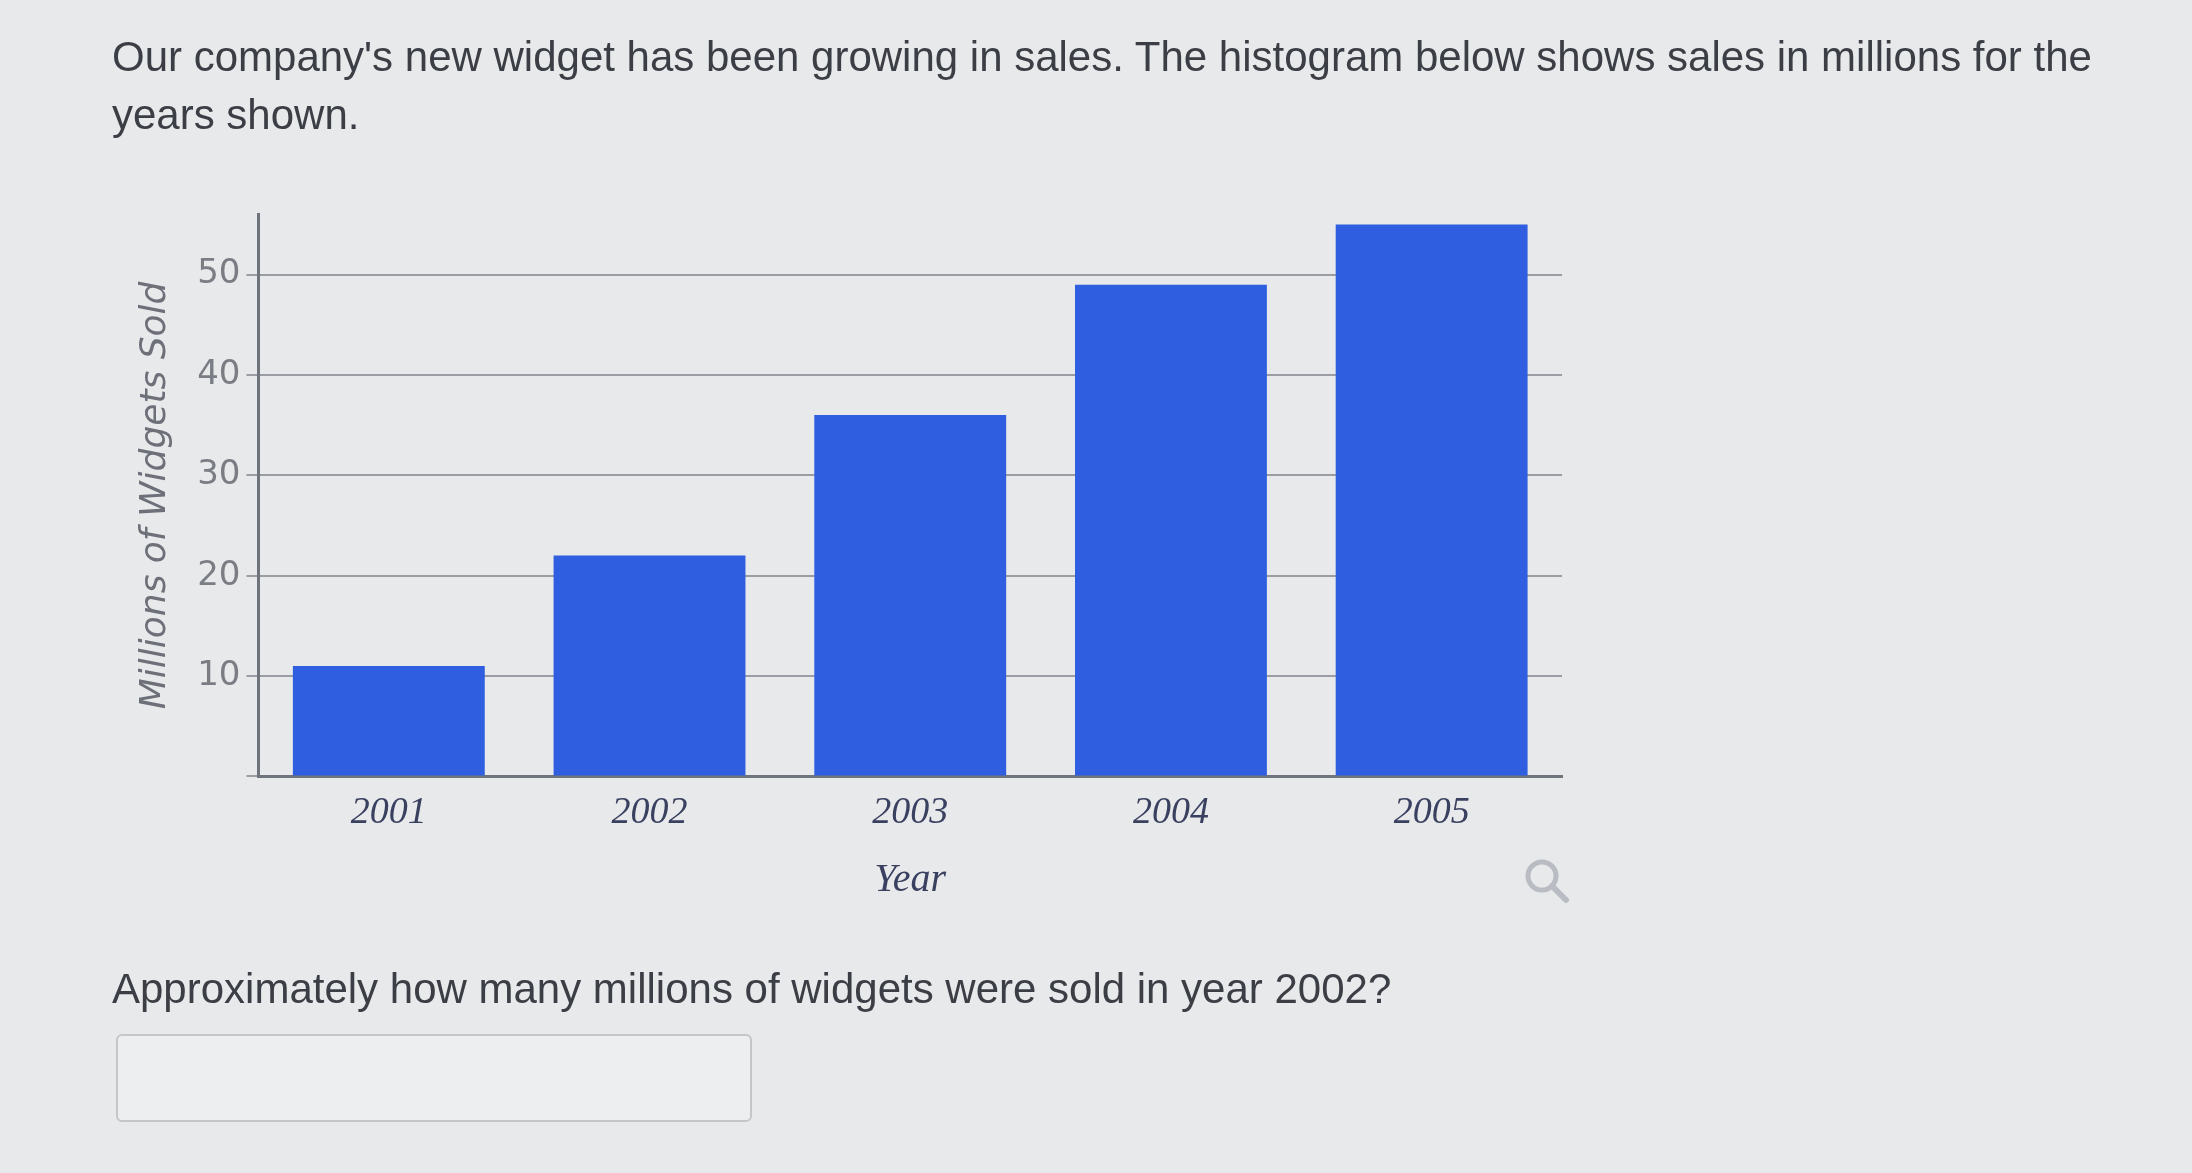  I want to click on y-axis-title: Millions of Widgets Sold, so click(152, 495).